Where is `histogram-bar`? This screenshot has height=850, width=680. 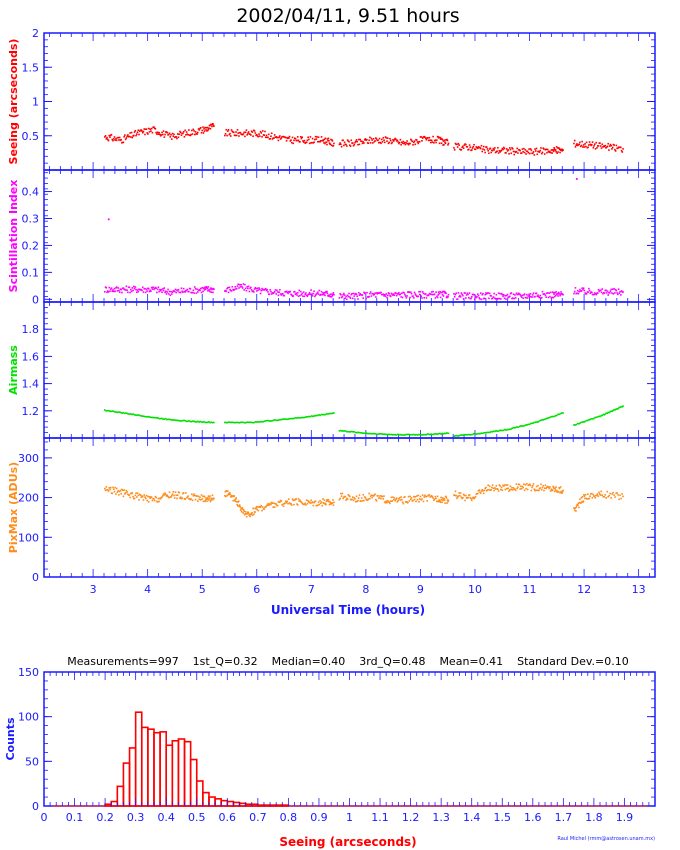
histogram-bar is located at coordinates (169, 775).